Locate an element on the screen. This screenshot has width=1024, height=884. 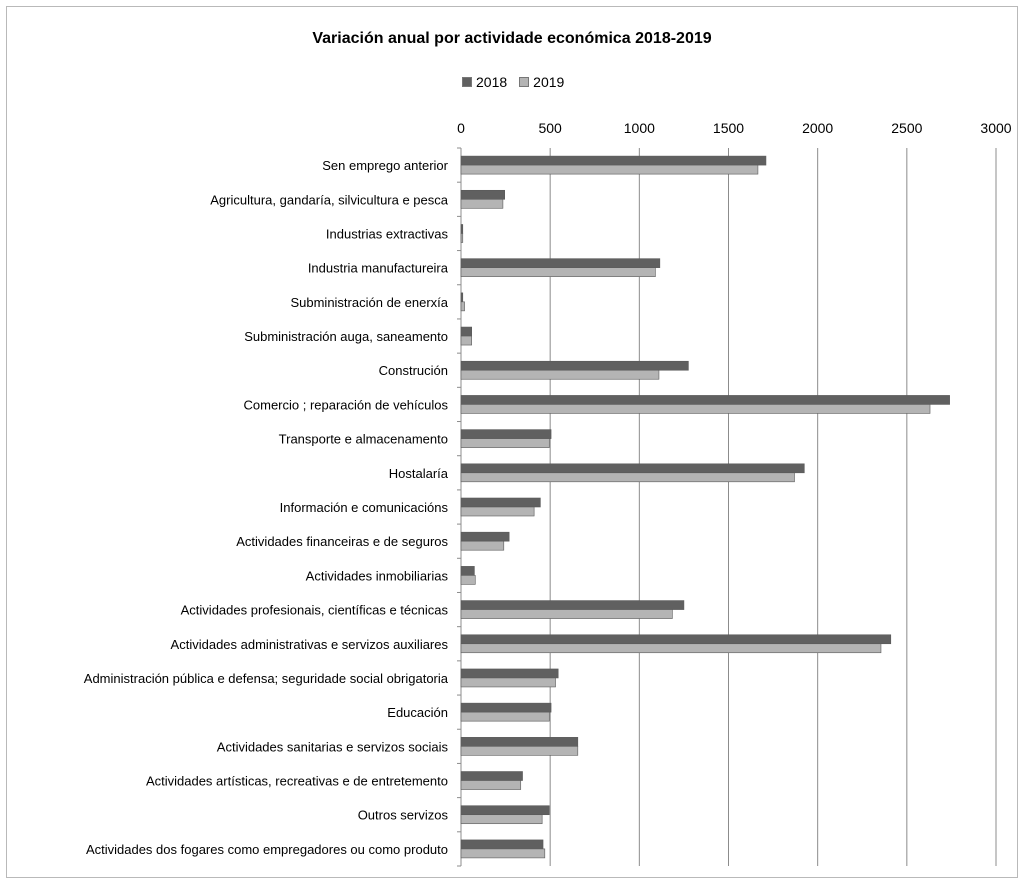
category-label: Hostalaría is located at coordinates (419, 473).